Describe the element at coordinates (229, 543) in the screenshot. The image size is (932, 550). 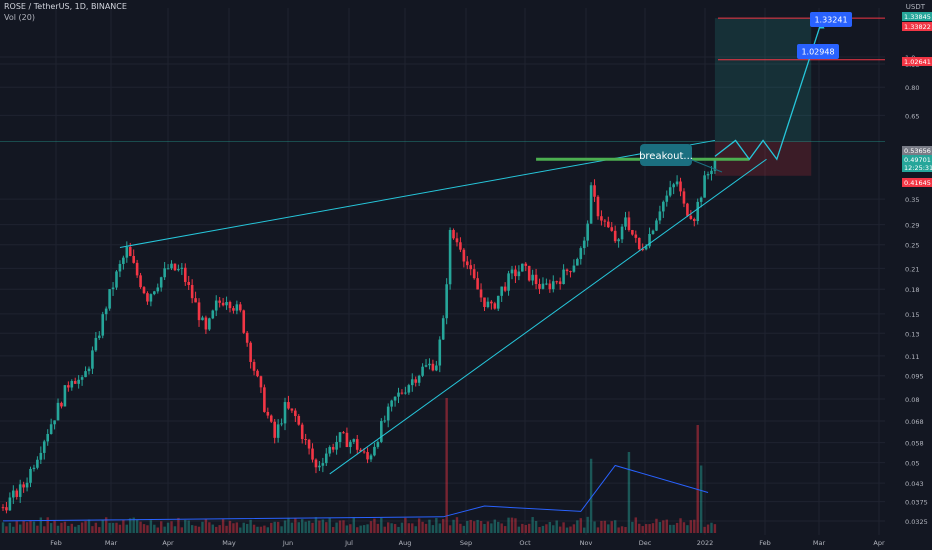
I see `x-tick-label: May` at that location.